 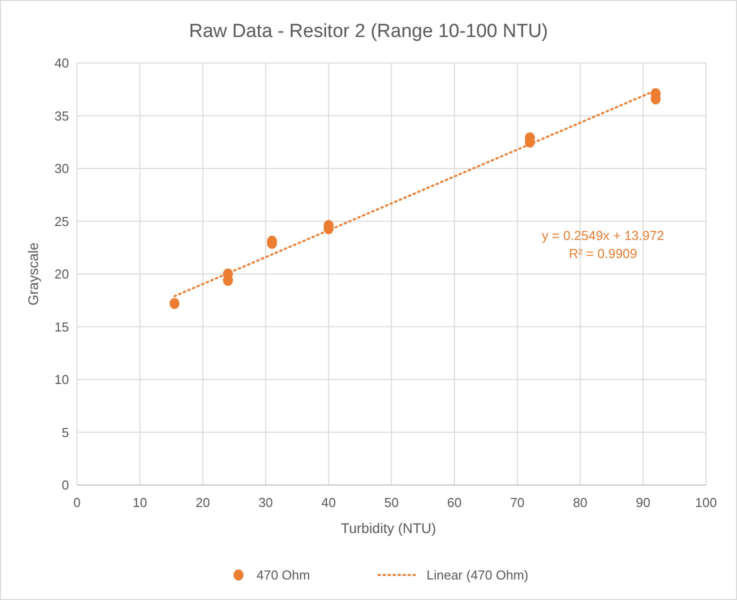 What do you see at coordinates (580, 502) in the screenshot?
I see `x-tick-label: 80` at bounding box center [580, 502].